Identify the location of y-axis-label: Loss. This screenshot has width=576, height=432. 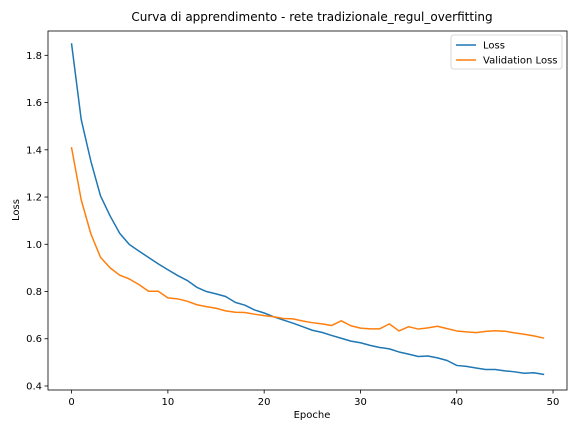
(16, 210).